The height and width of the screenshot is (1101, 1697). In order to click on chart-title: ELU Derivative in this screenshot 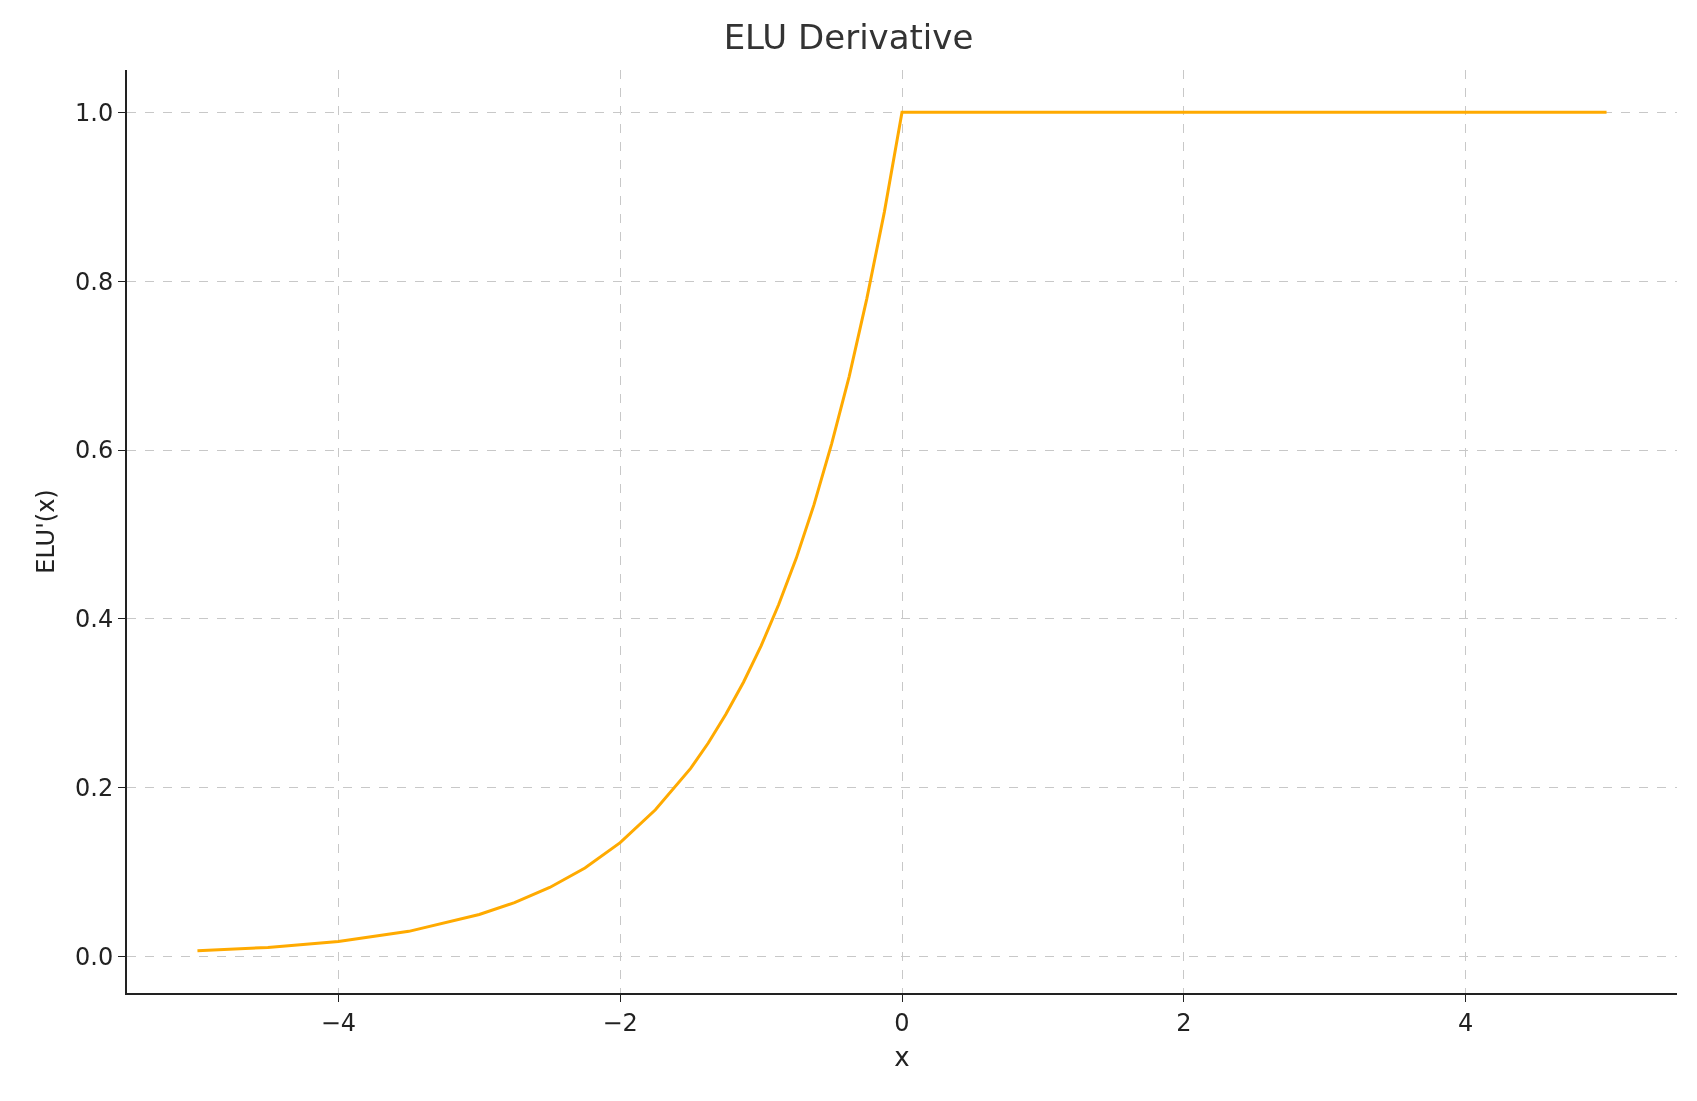, I will do `click(848, 37)`.